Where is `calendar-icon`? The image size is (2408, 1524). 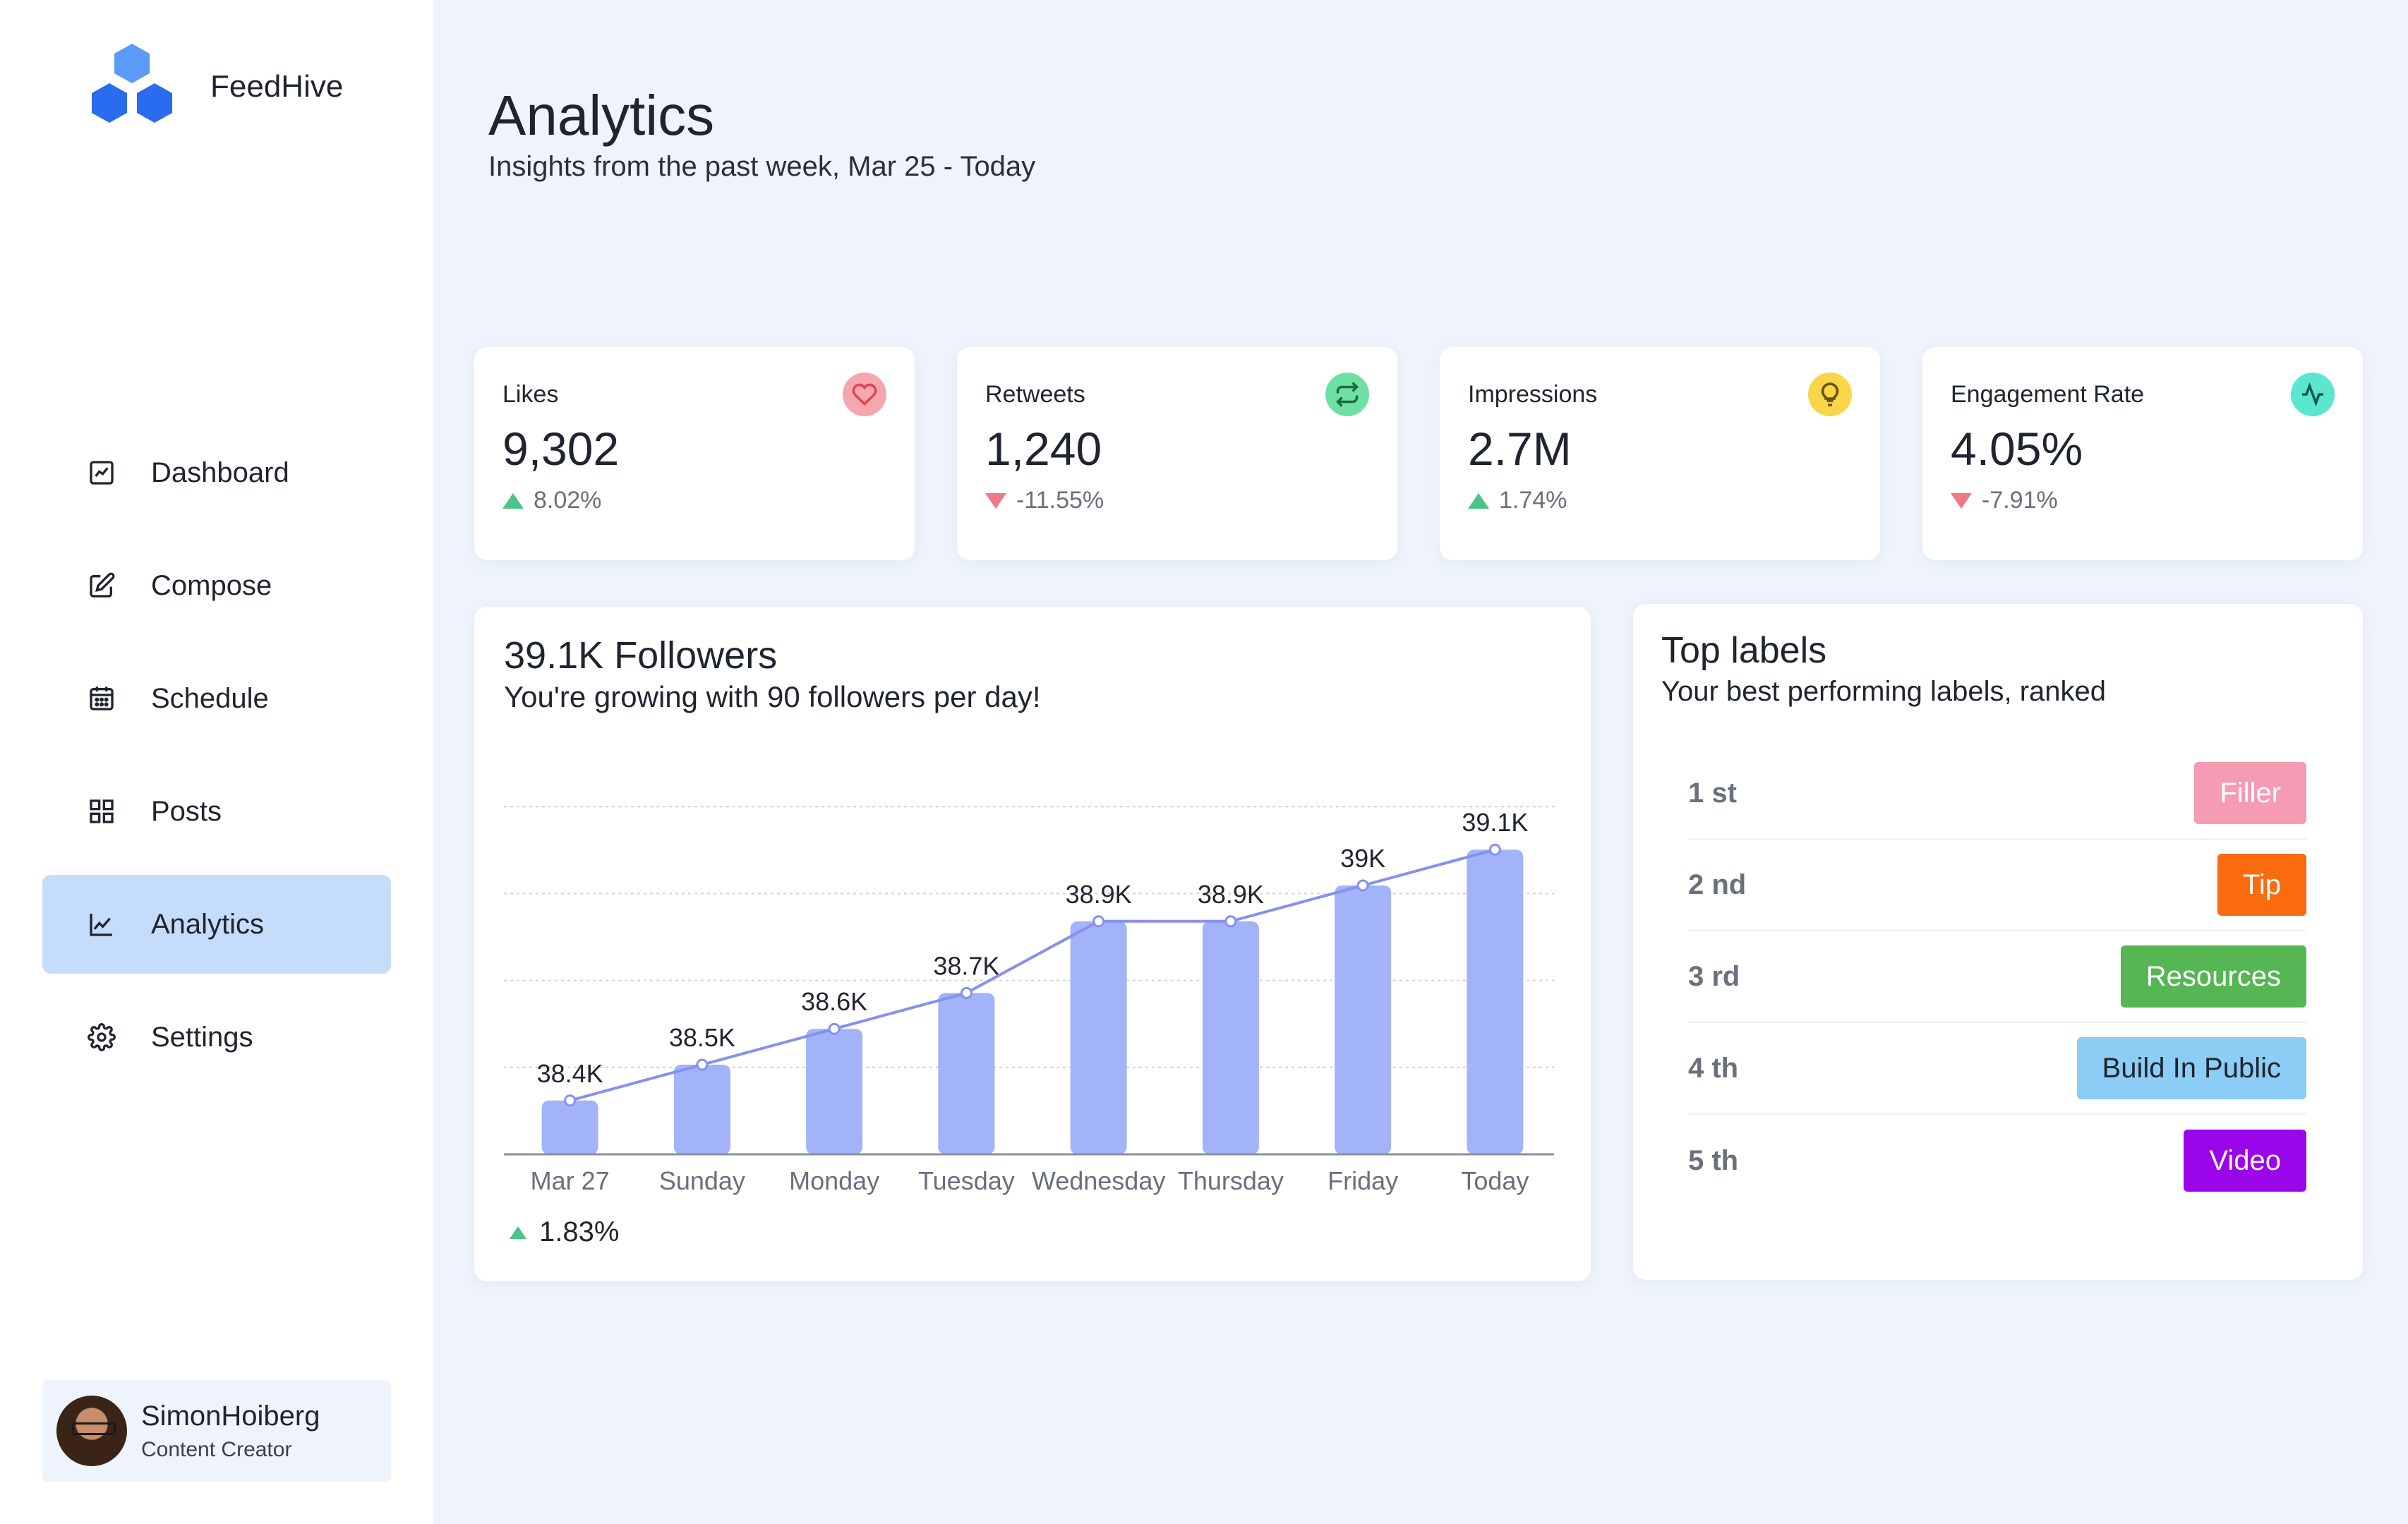 calendar-icon is located at coordinates (101, 698).